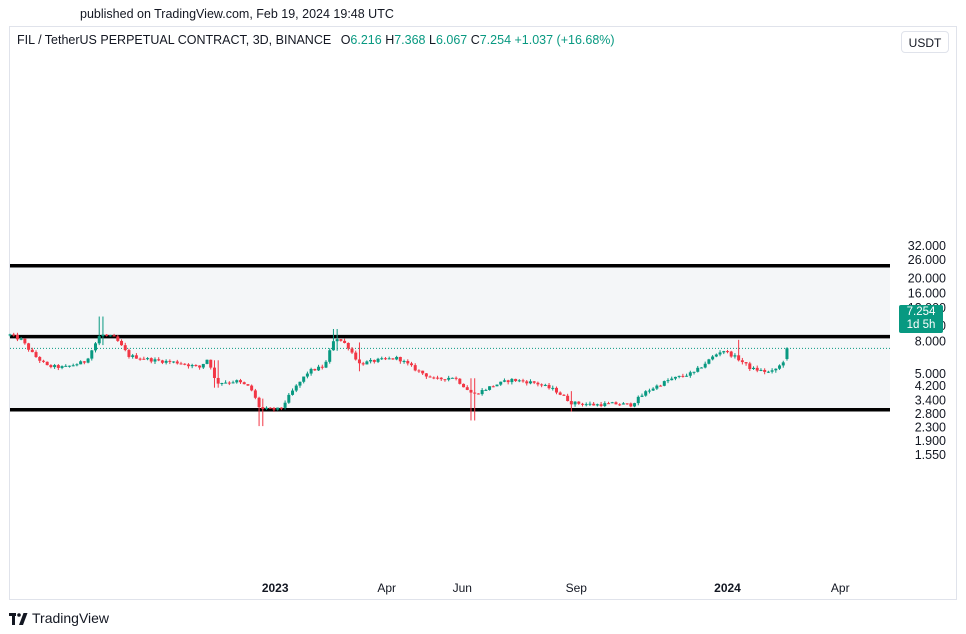 The height and width of the screenshot is (634, 966). What do you see at coordinates (925, 42) in the screenshot?
I see `currency-button: USDT` at bounding box center [925, 42].